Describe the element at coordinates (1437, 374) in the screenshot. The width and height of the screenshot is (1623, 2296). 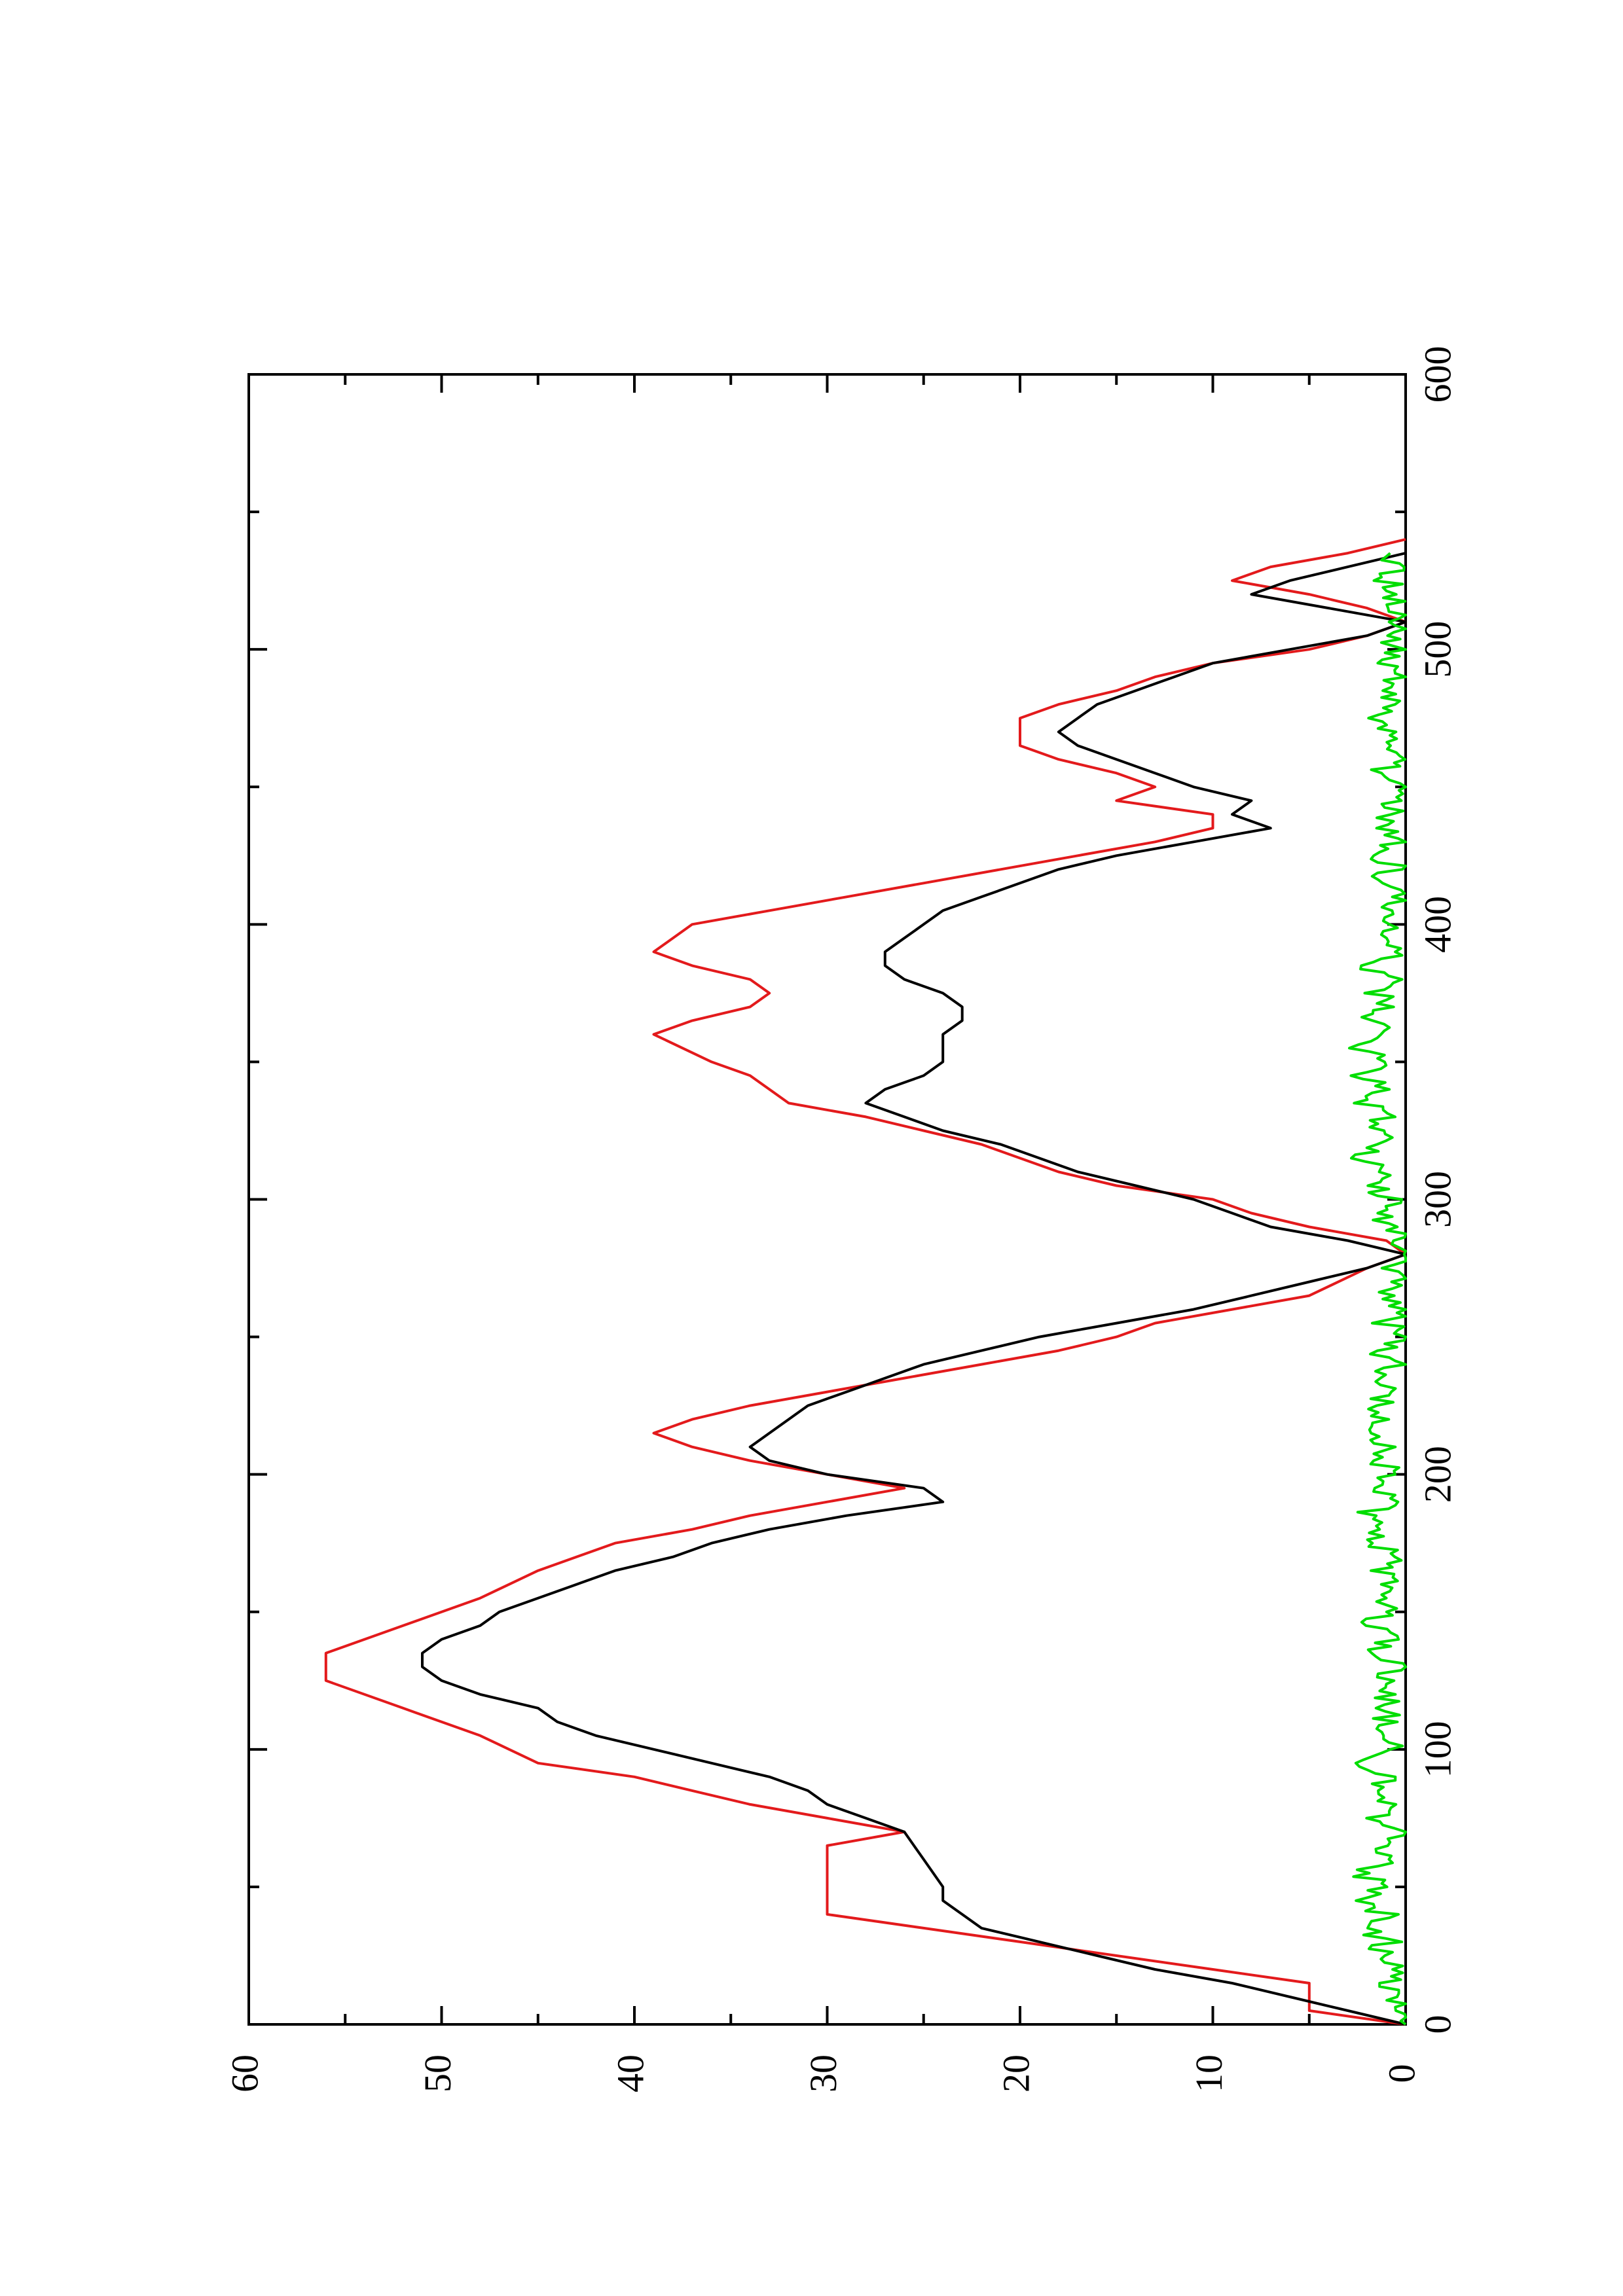
I see `x-tick-label: 600` at that location.